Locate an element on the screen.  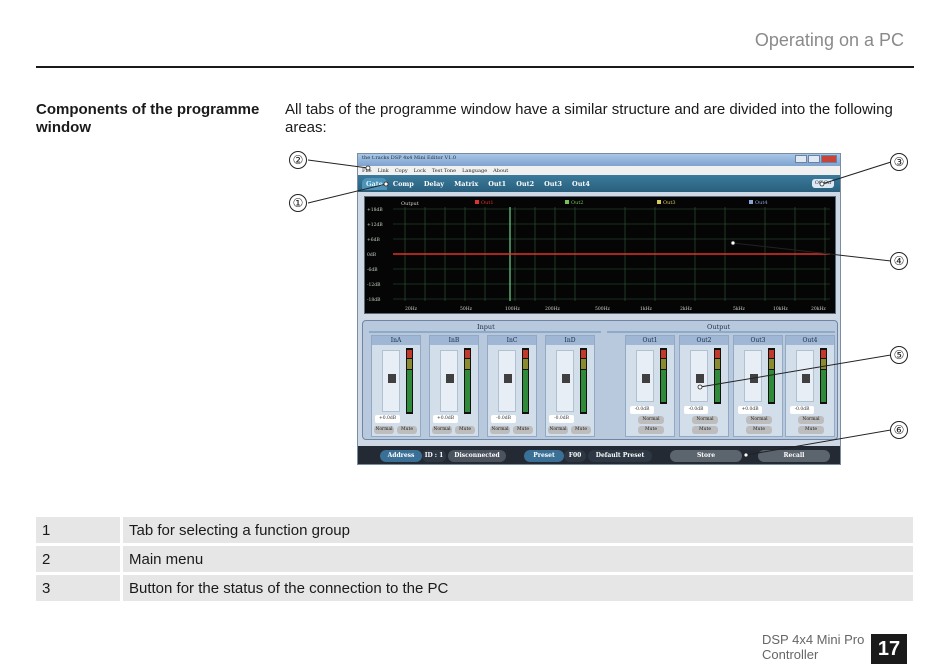
y-tick: +6dB is located at coordinates (374, 240).